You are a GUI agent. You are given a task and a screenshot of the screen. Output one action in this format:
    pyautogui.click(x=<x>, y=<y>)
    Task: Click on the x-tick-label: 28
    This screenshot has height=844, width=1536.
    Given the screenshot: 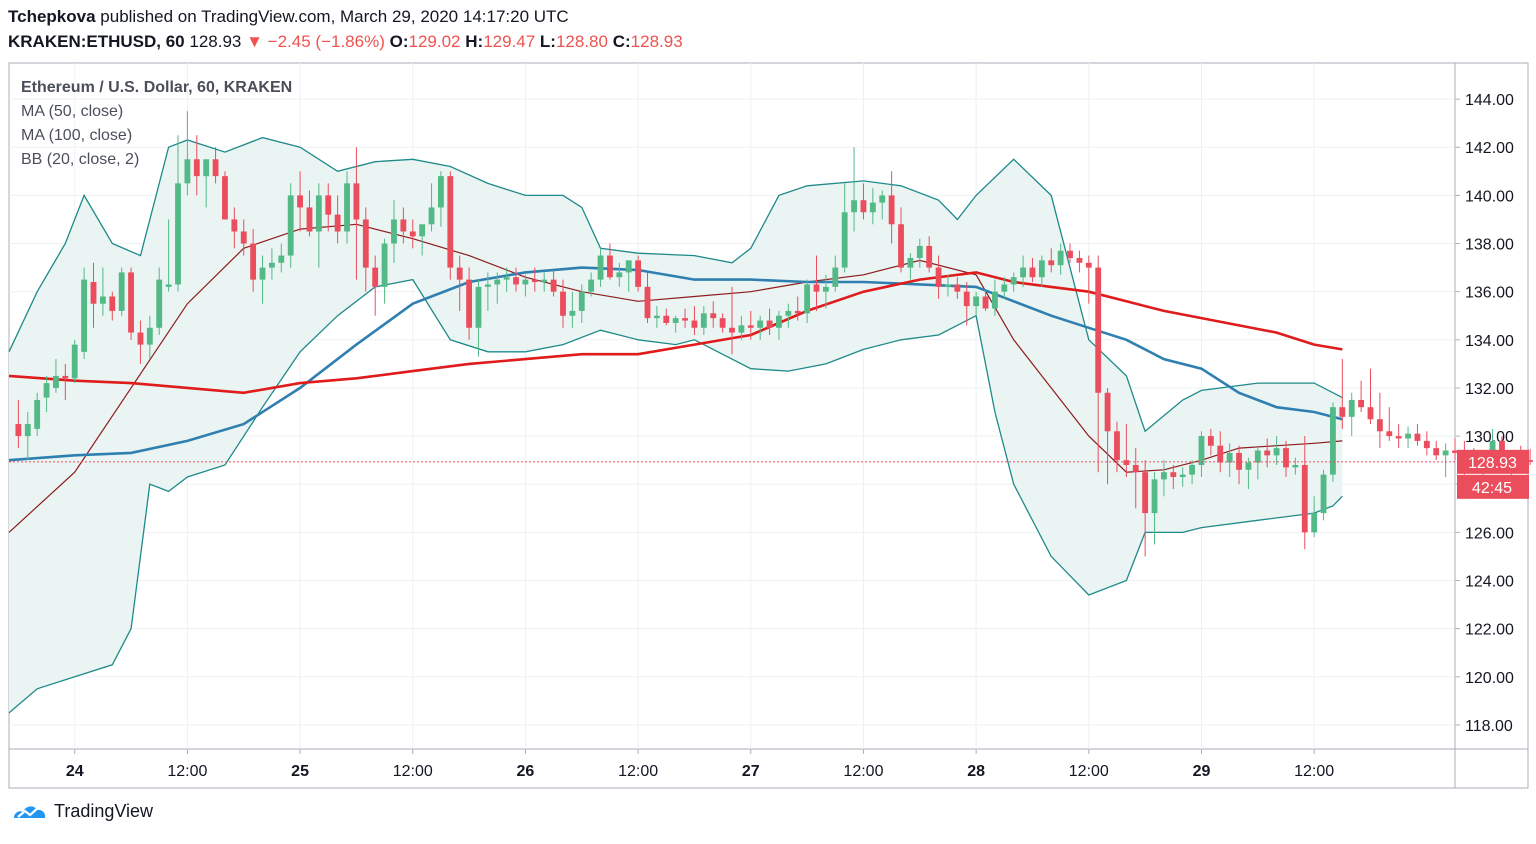 What is the action you would take?
    pyautogui.click(x=976, y=771)
    